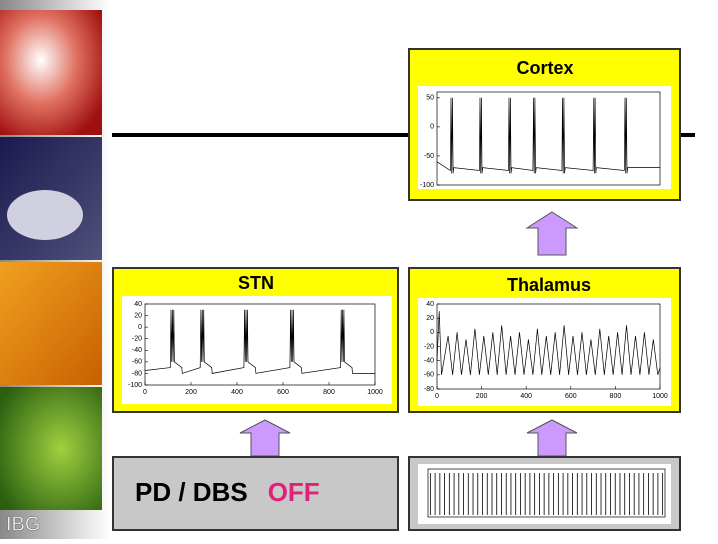  I want to click on stimulus-box, so click(255, 493).